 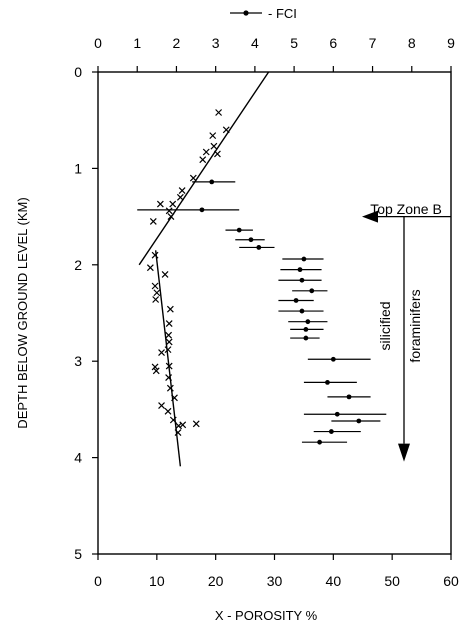 I want to click on annotation-foraminifers: foraminifers, so click(x=415, y=325).